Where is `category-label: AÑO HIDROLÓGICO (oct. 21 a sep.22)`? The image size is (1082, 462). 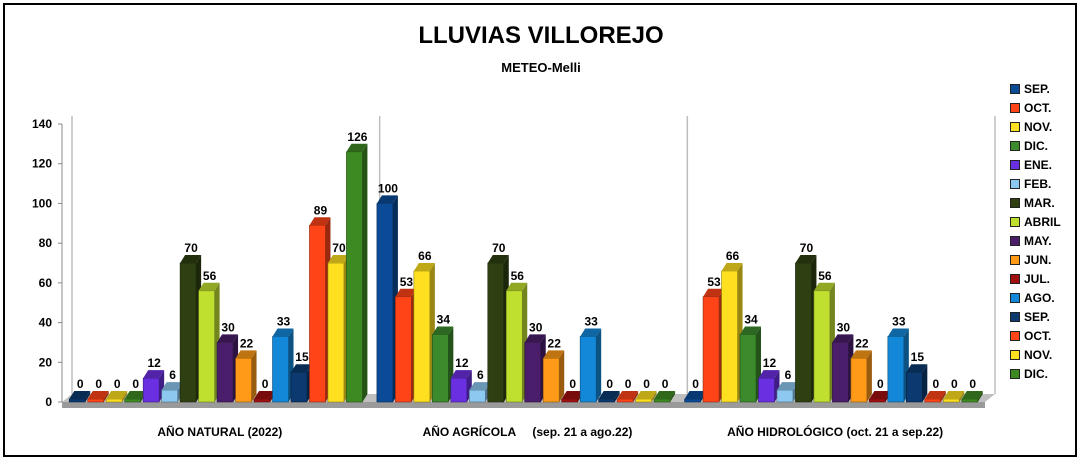 category-label: AÑO HIDROLÓGICO (oct. 21 a sep.22) is located at coordinates (835, 431).